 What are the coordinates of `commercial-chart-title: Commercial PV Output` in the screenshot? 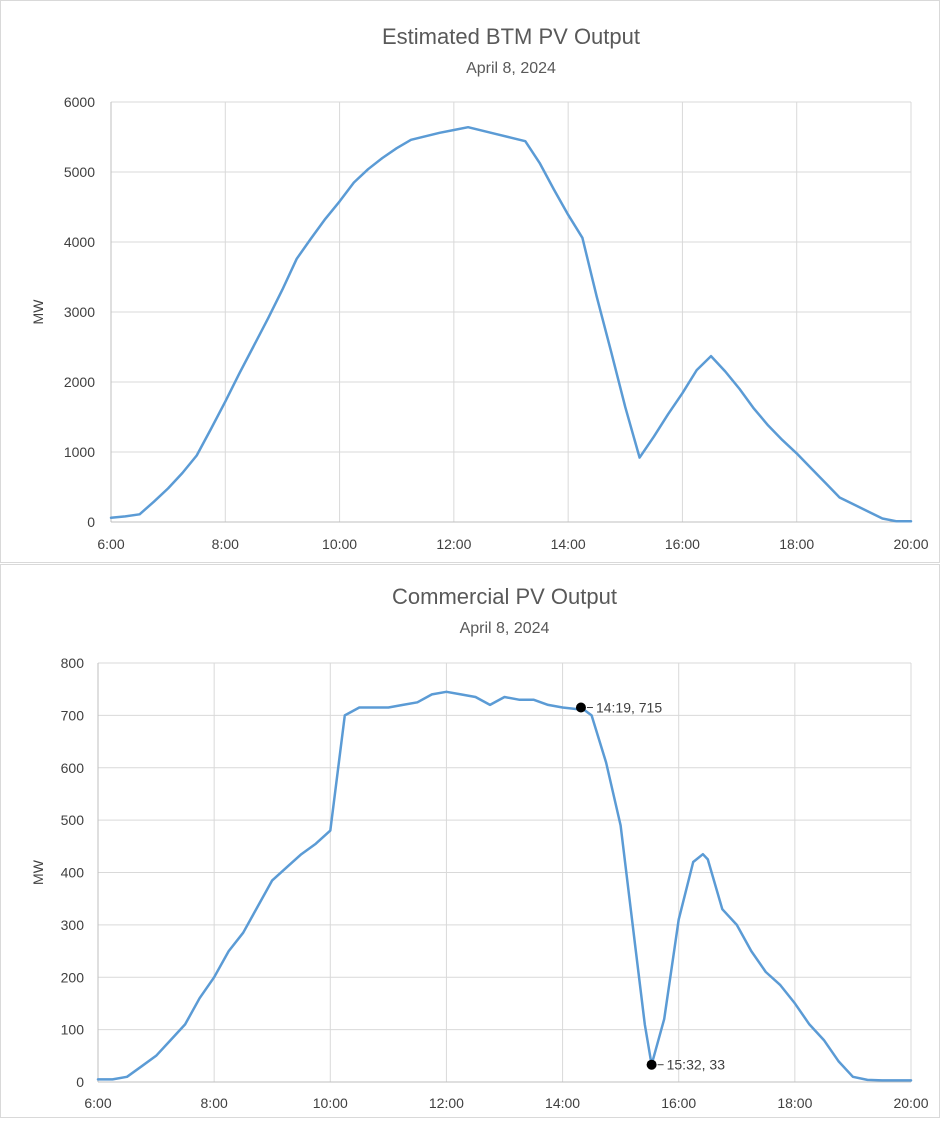 It's located at (504, 596).